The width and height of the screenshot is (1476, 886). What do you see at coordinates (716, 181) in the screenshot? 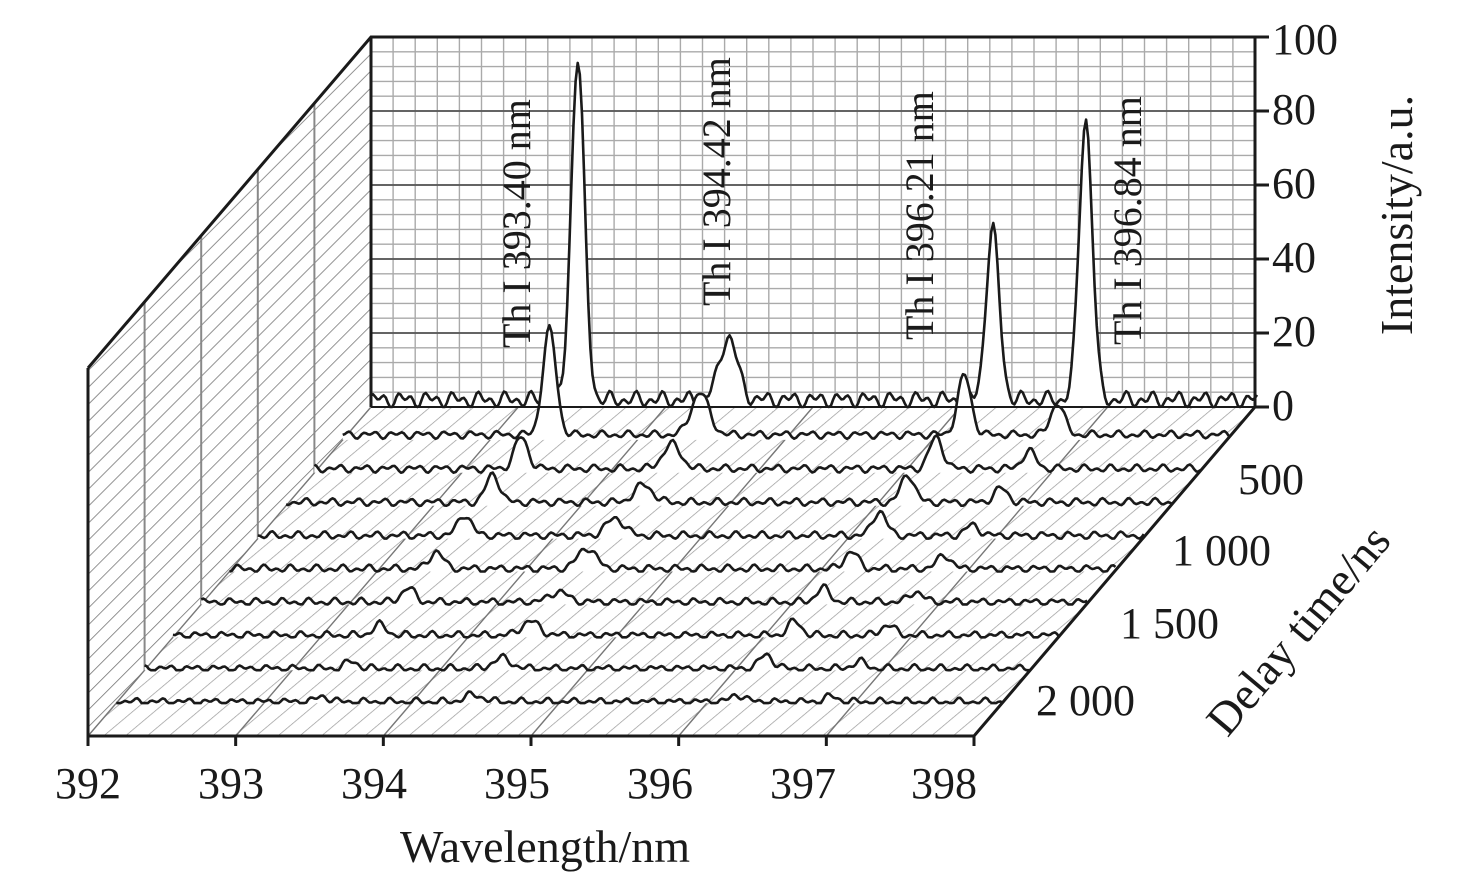
I see `peak-label: Th I 394.42 nm` at bounding box center [716, 181].